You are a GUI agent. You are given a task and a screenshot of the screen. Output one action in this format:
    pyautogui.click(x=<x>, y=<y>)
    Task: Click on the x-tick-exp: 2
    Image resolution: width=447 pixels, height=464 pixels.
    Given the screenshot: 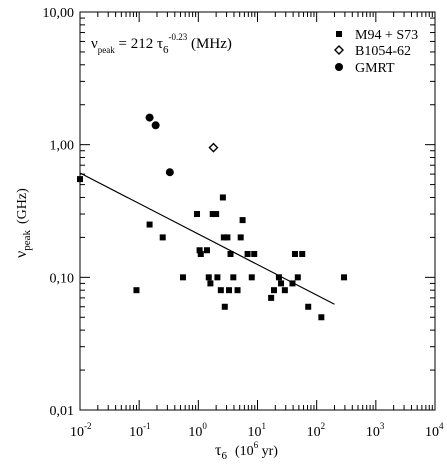 What is the action you would take?
    pyautogui.click(x=323, y=426)
    